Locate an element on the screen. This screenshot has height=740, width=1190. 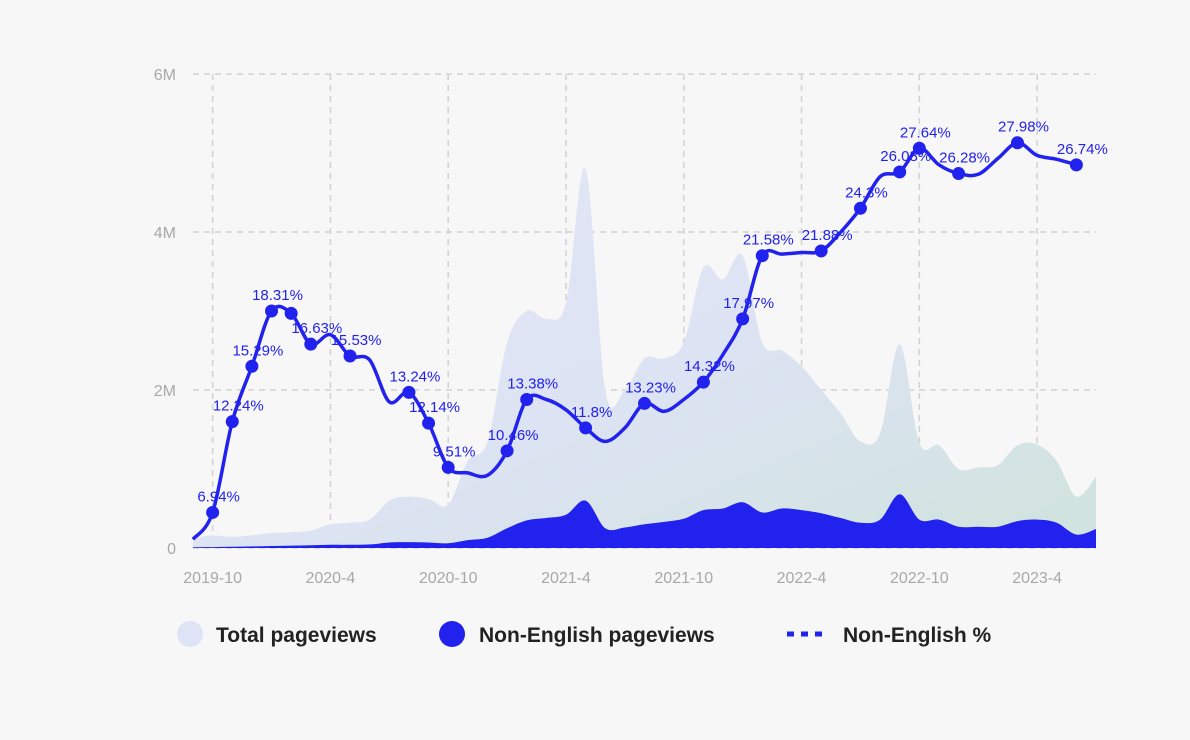
percent-label: 15.53% is located at coordinates (356, 340).